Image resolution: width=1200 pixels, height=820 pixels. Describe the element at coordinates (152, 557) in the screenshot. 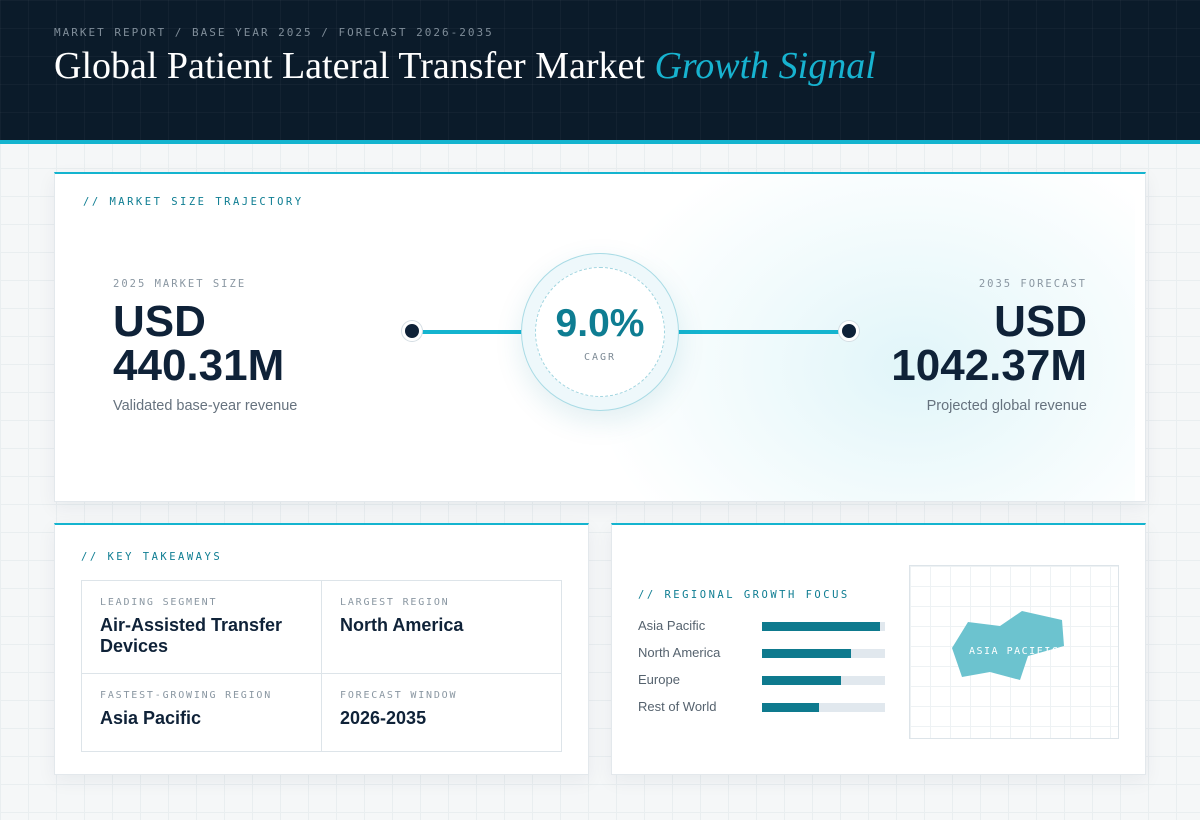

I see `takeaways-section-label: // KEY TAKEAWAYS` at that location.